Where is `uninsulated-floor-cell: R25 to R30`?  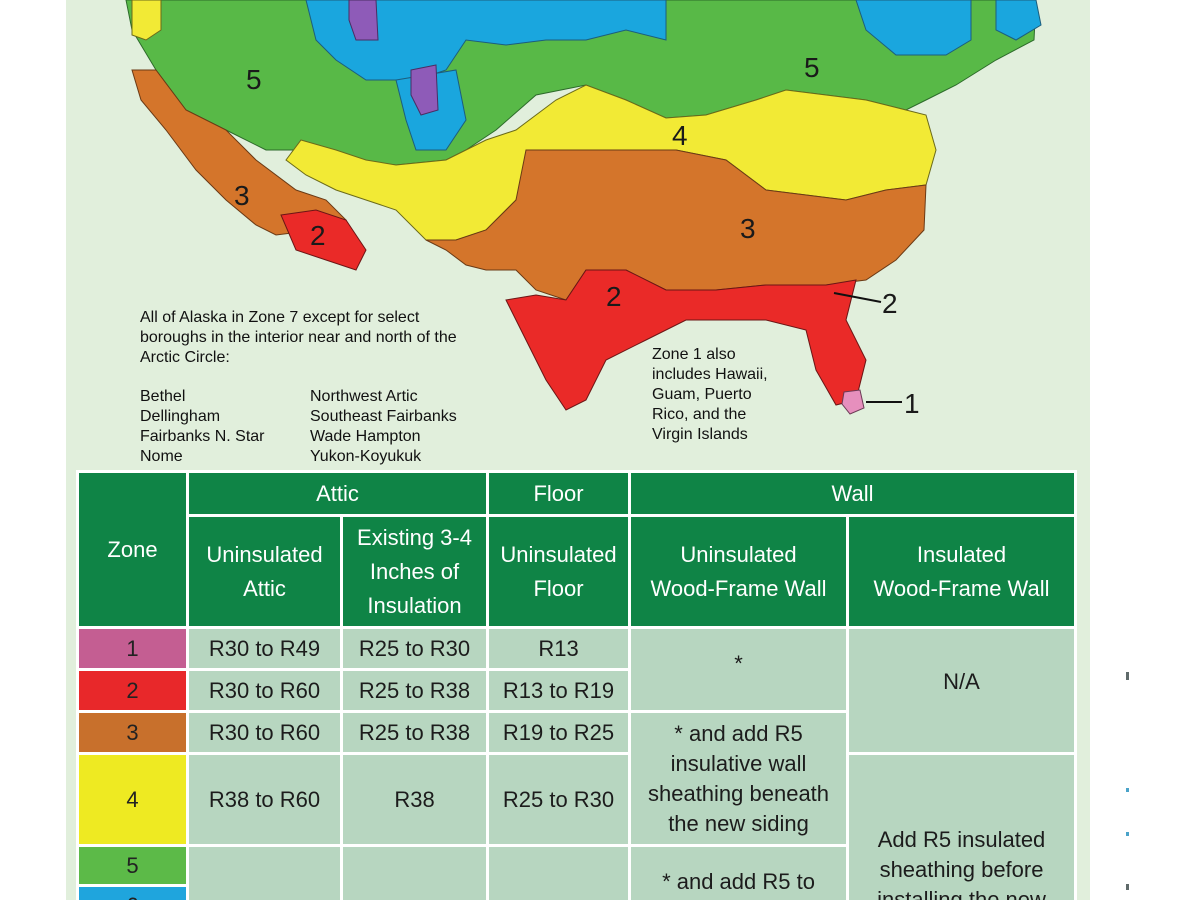
uninsulated-floor-cell: R25 to R30 is located at coordinates (559, 800).